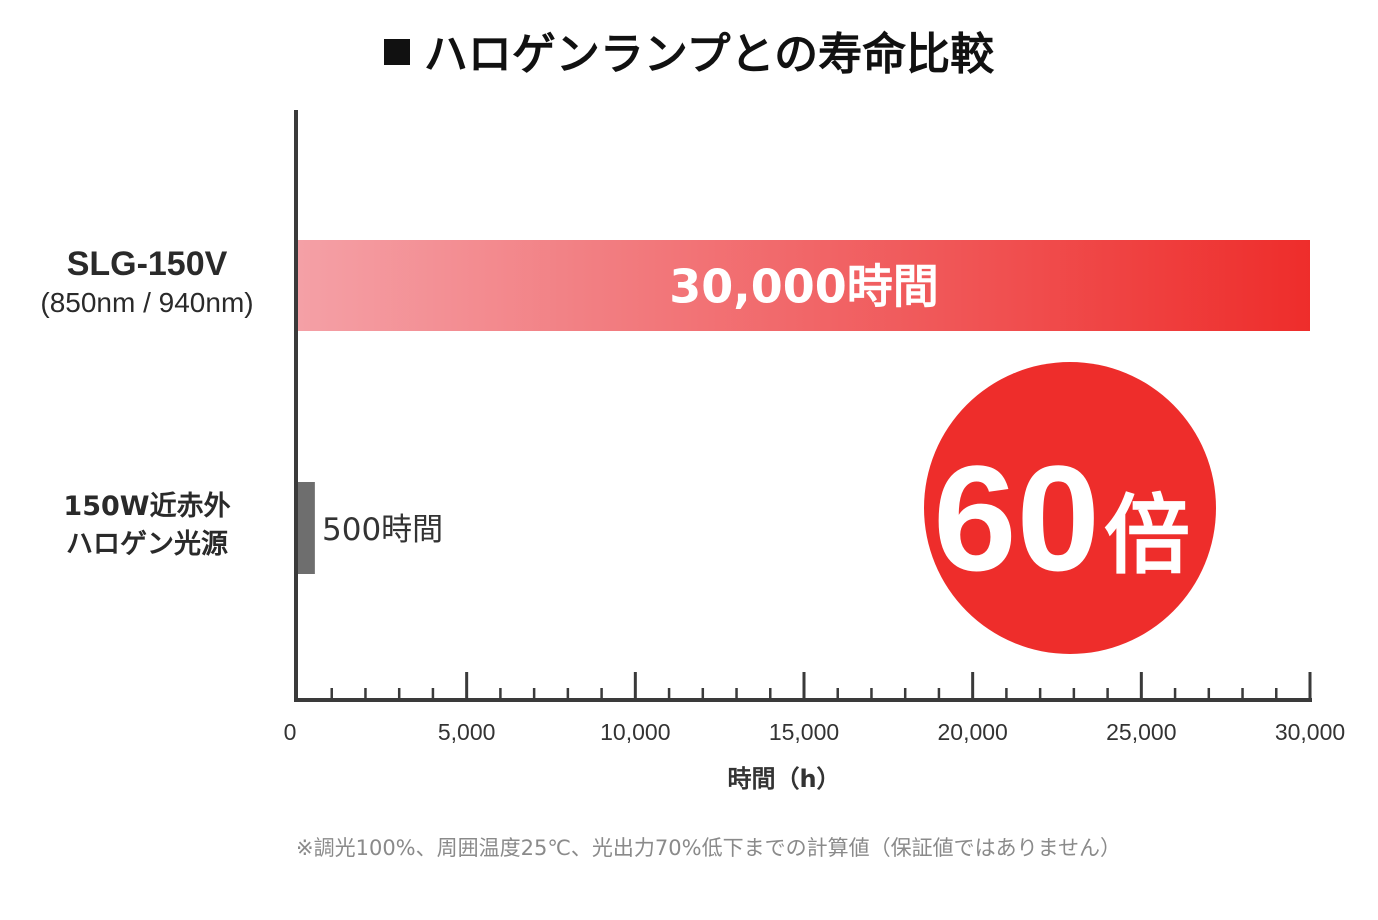  I want to click on ratio-badge-circle, so click(1070, 508).